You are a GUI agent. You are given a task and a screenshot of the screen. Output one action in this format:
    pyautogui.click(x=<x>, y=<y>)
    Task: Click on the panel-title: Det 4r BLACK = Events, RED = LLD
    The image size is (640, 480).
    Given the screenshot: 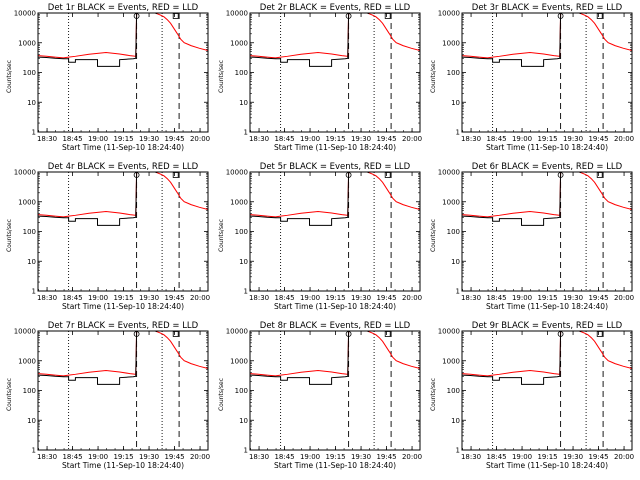 What is the action you would take?
    pyautogui.click(x=123, y=167)
    